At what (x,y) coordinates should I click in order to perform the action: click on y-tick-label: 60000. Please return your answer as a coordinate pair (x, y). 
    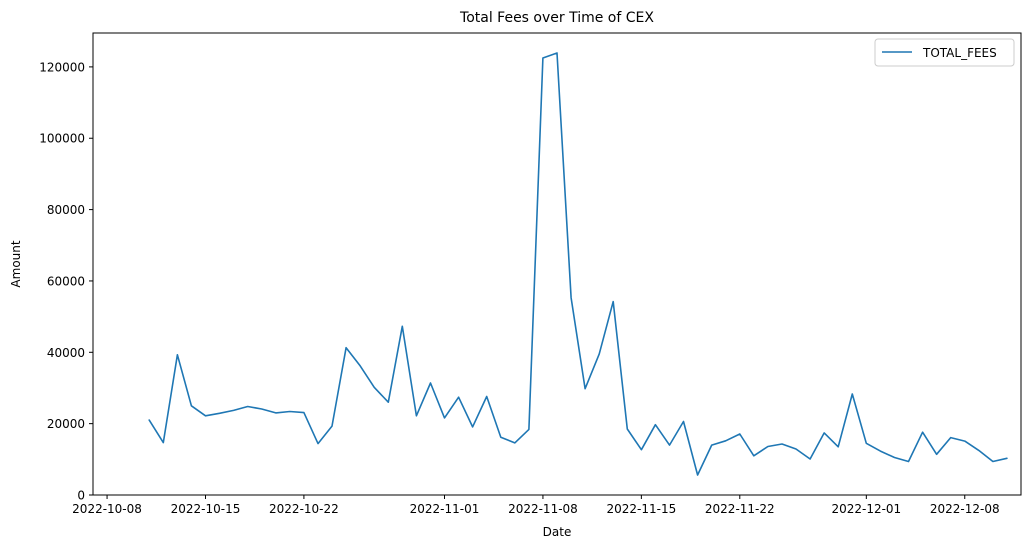
    Looking at the image, I should click on (66, 281).